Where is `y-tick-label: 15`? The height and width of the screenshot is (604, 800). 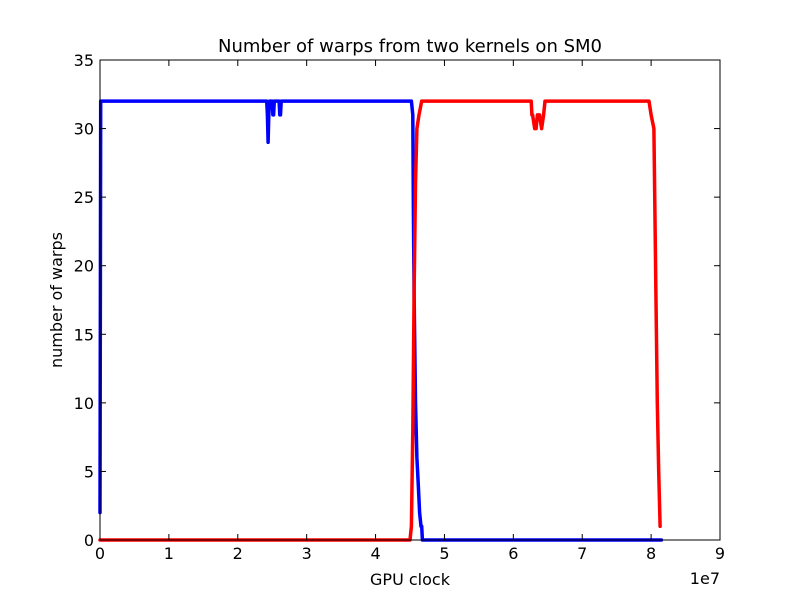
y-tick-label: 15 is located at coordinates (84, 334).